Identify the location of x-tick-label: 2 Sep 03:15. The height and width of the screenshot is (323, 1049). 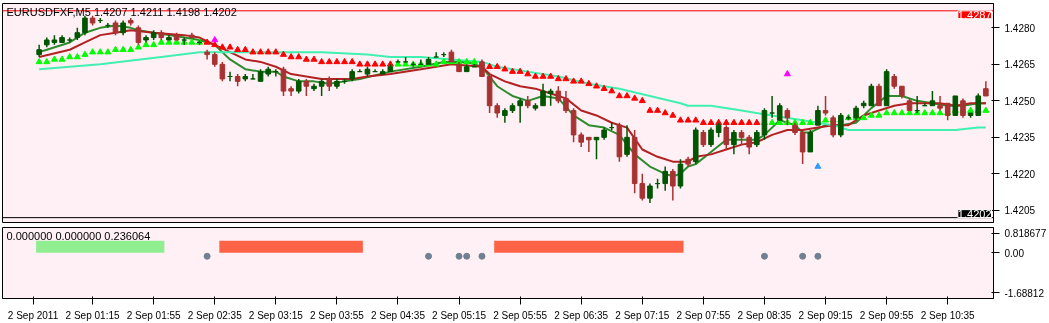
(276, 315).